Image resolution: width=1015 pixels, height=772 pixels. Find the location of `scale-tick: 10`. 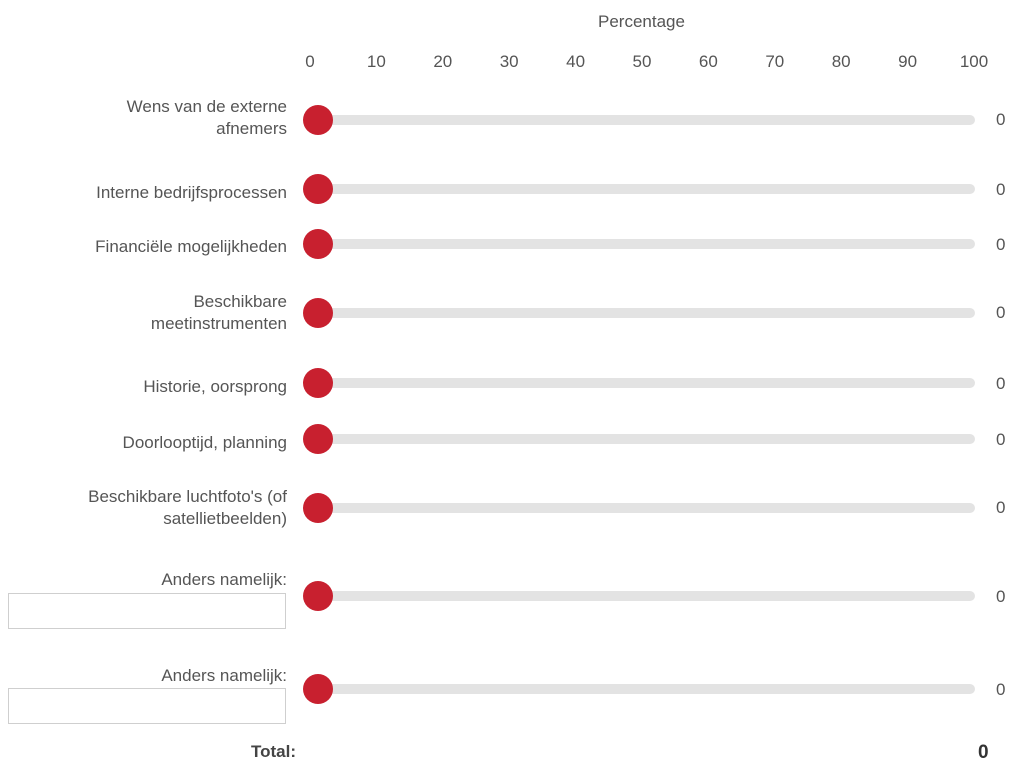

scale-tick: 10 is located at coordinates (376, 61).